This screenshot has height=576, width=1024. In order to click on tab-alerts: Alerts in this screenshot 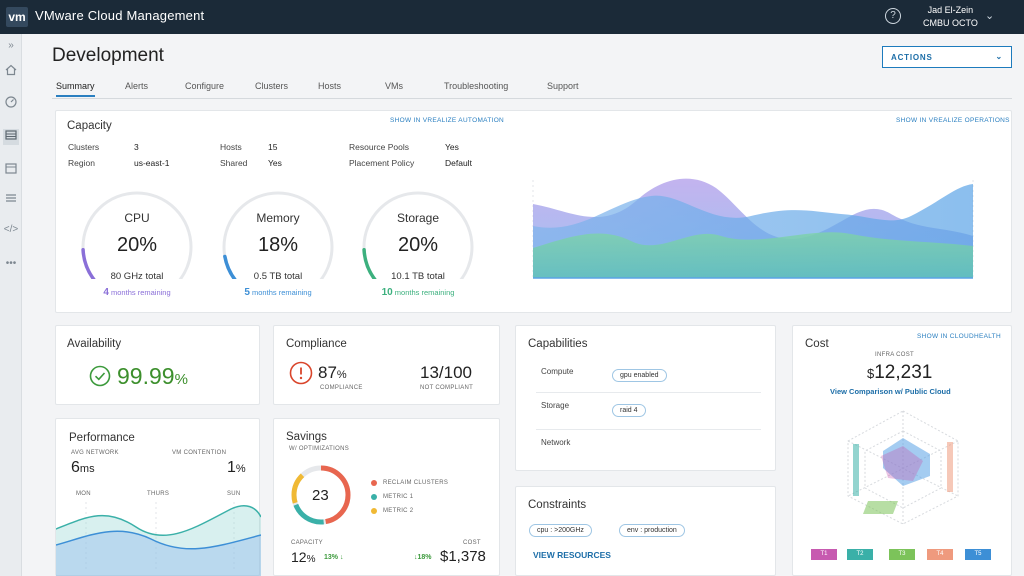, I will do `click(137, 86)`.